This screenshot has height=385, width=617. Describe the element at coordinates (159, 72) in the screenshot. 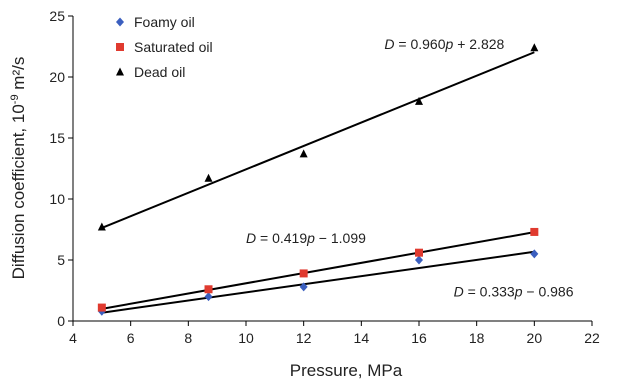

I see `legend-label: Dead oil` at that location.